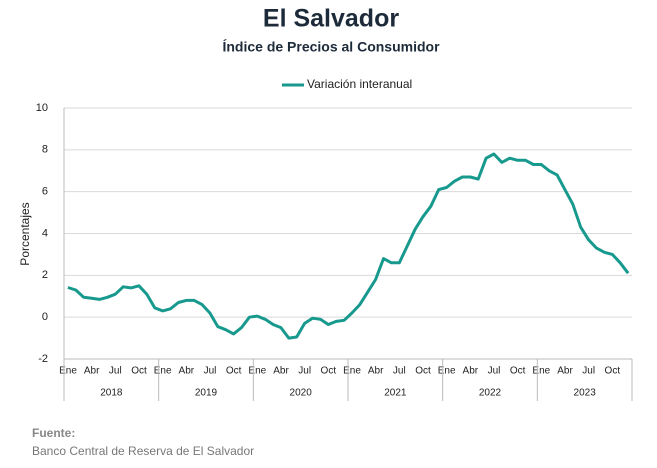 This screenshot has height=468, width=657. Describe the element at coordinates (490, 393) in the screenshot. I see `year-label: 2022` at that location.